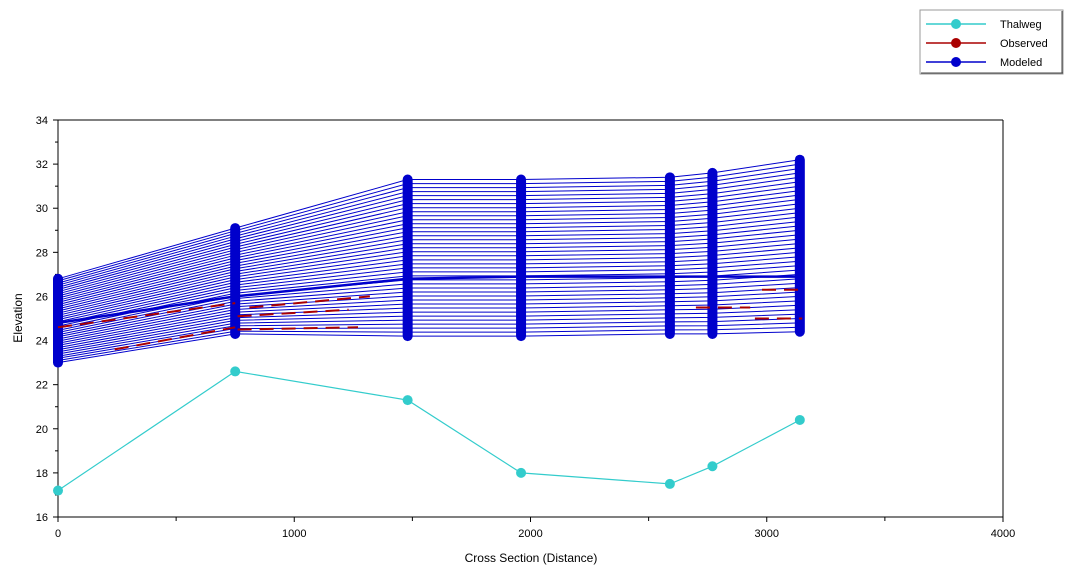 The width and height of the screenshot is (1070, 571). Describe the element at coordinates (42, 297) in the screenshot. I see `y-tick-label: 26` at that location.